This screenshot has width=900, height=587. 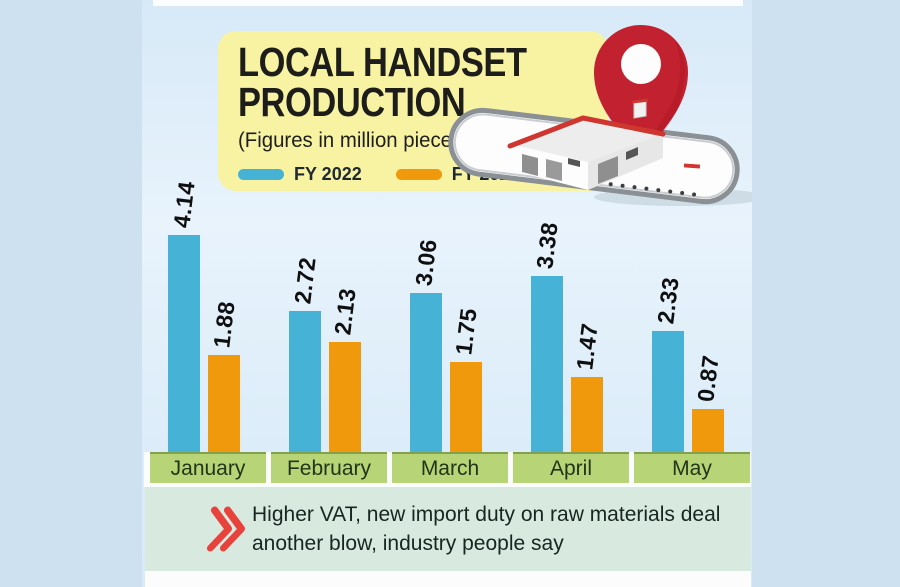 What do you see at coordinates (587, 346) in the screenshot?
I see `bar-value-label: 1.47` at bounding box center [587, 346].